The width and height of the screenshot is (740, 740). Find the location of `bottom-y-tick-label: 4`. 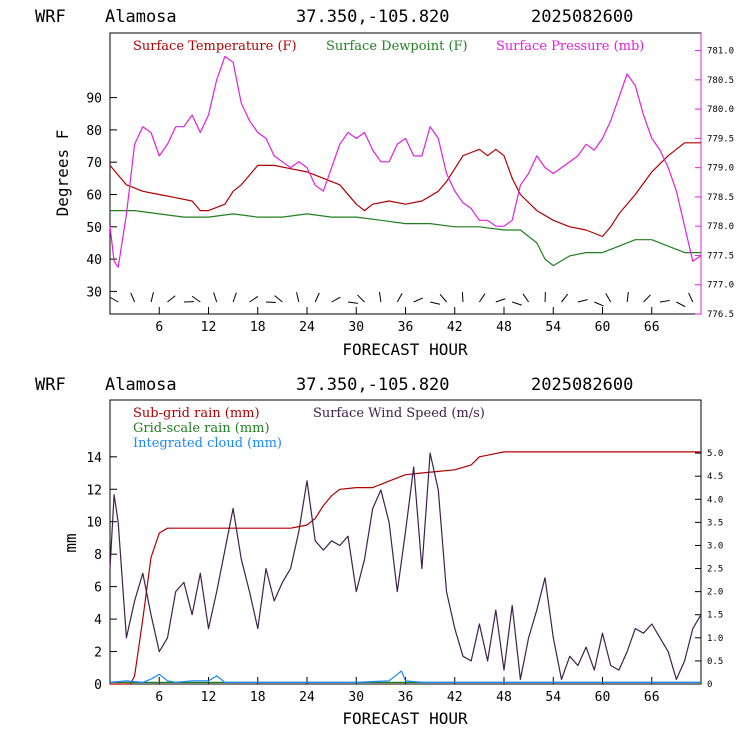

bottom-y-tick-label: 4 is located at coordinates (98, 620).